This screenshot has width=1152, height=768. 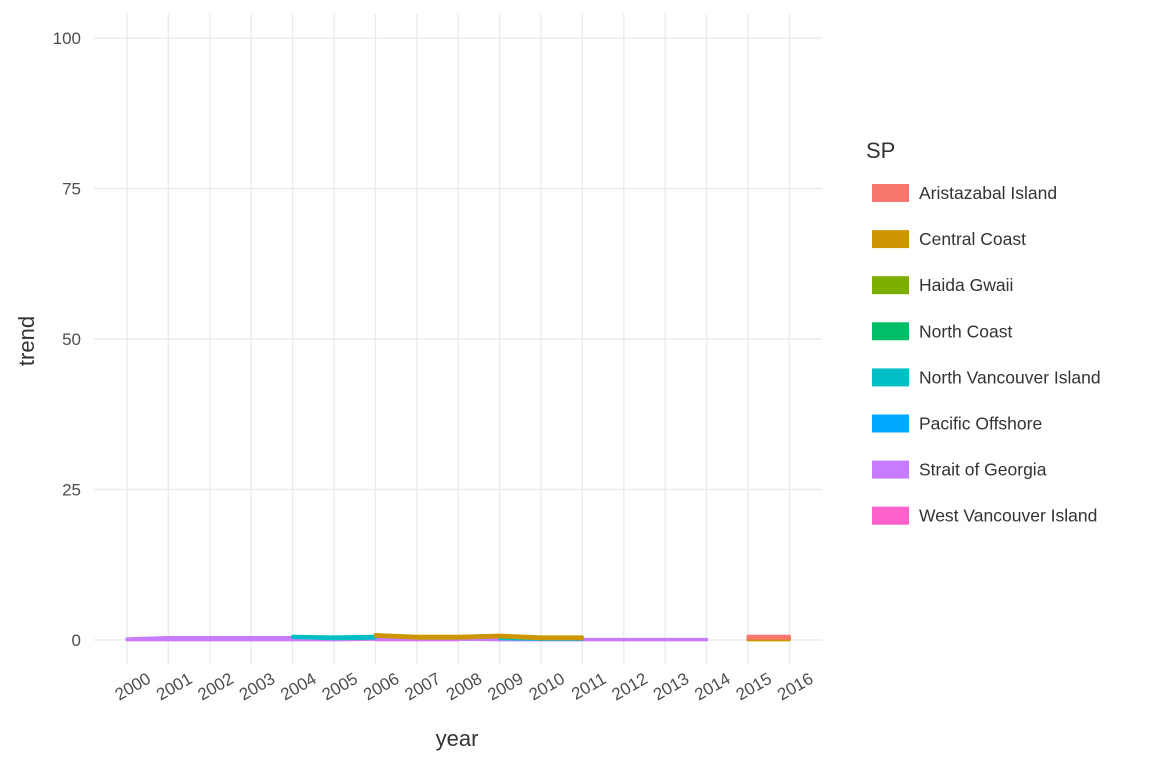 What do you see at coordinates (890, 285) in the screenshot?
I see `legend-swatch-haida-gwaii` at bounding box center [890, 285].